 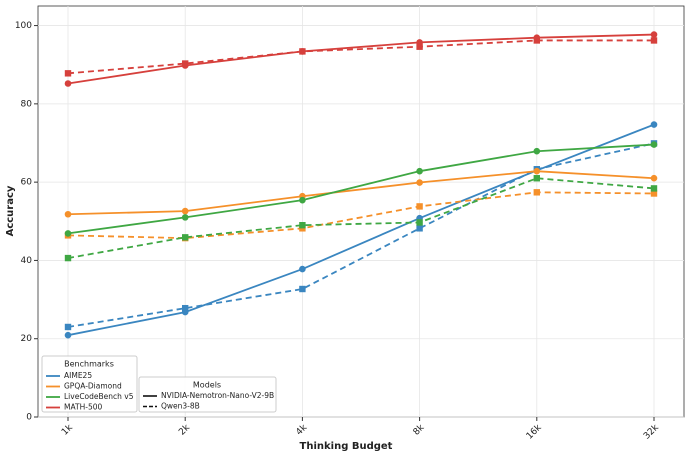 What do you see at coordinates (89, 364) in the screenshot?
I see `legend-title: Benchmarks` at bounding box center [89, 364].